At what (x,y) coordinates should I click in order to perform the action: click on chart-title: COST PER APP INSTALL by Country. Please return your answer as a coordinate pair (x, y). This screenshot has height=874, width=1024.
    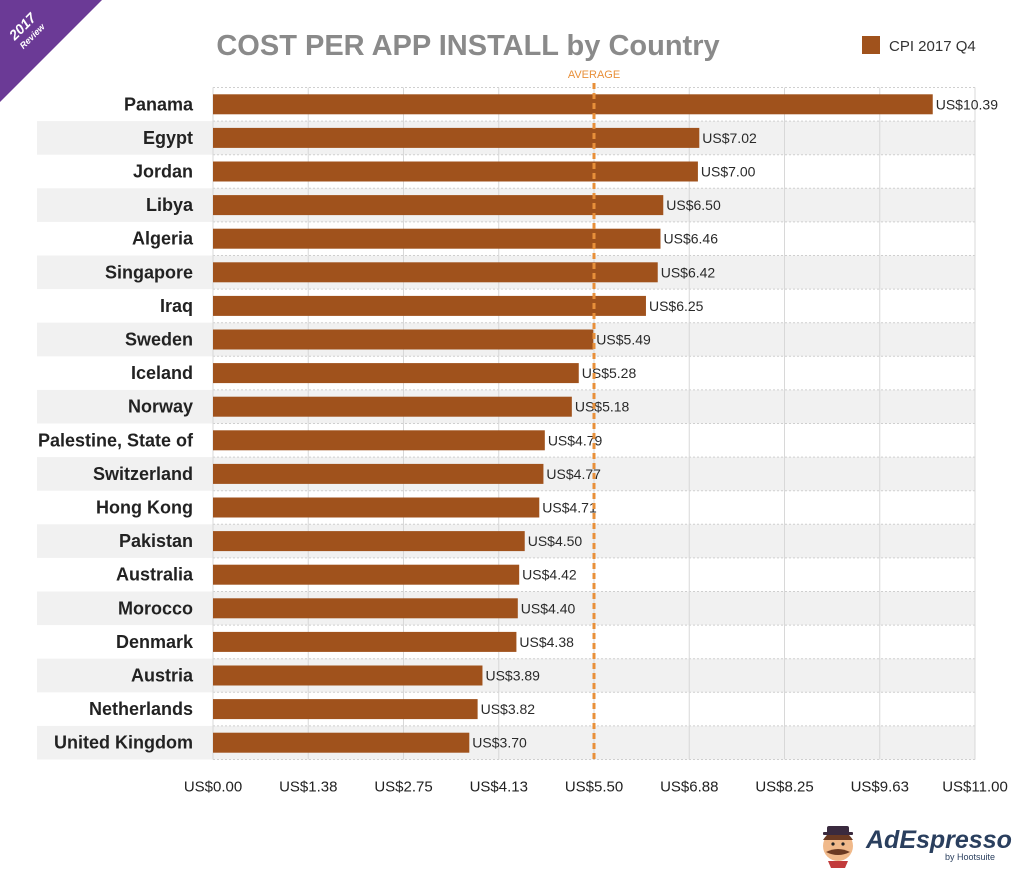
    Looking at the image, I should click on (467, 46).